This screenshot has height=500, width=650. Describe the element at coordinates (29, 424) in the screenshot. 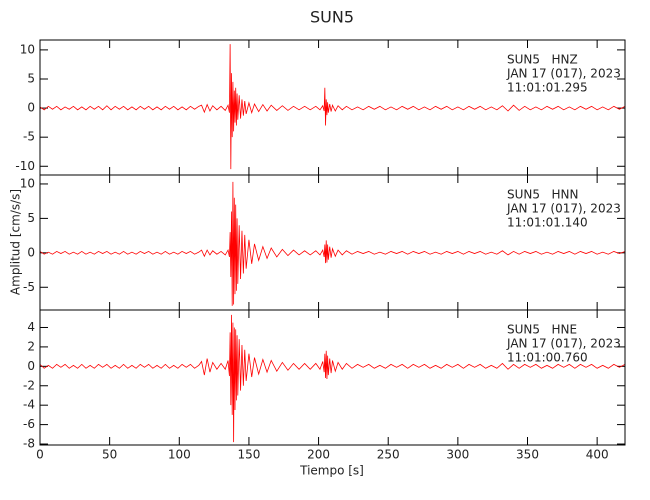

I see `y-tick-label: -6` at that location.